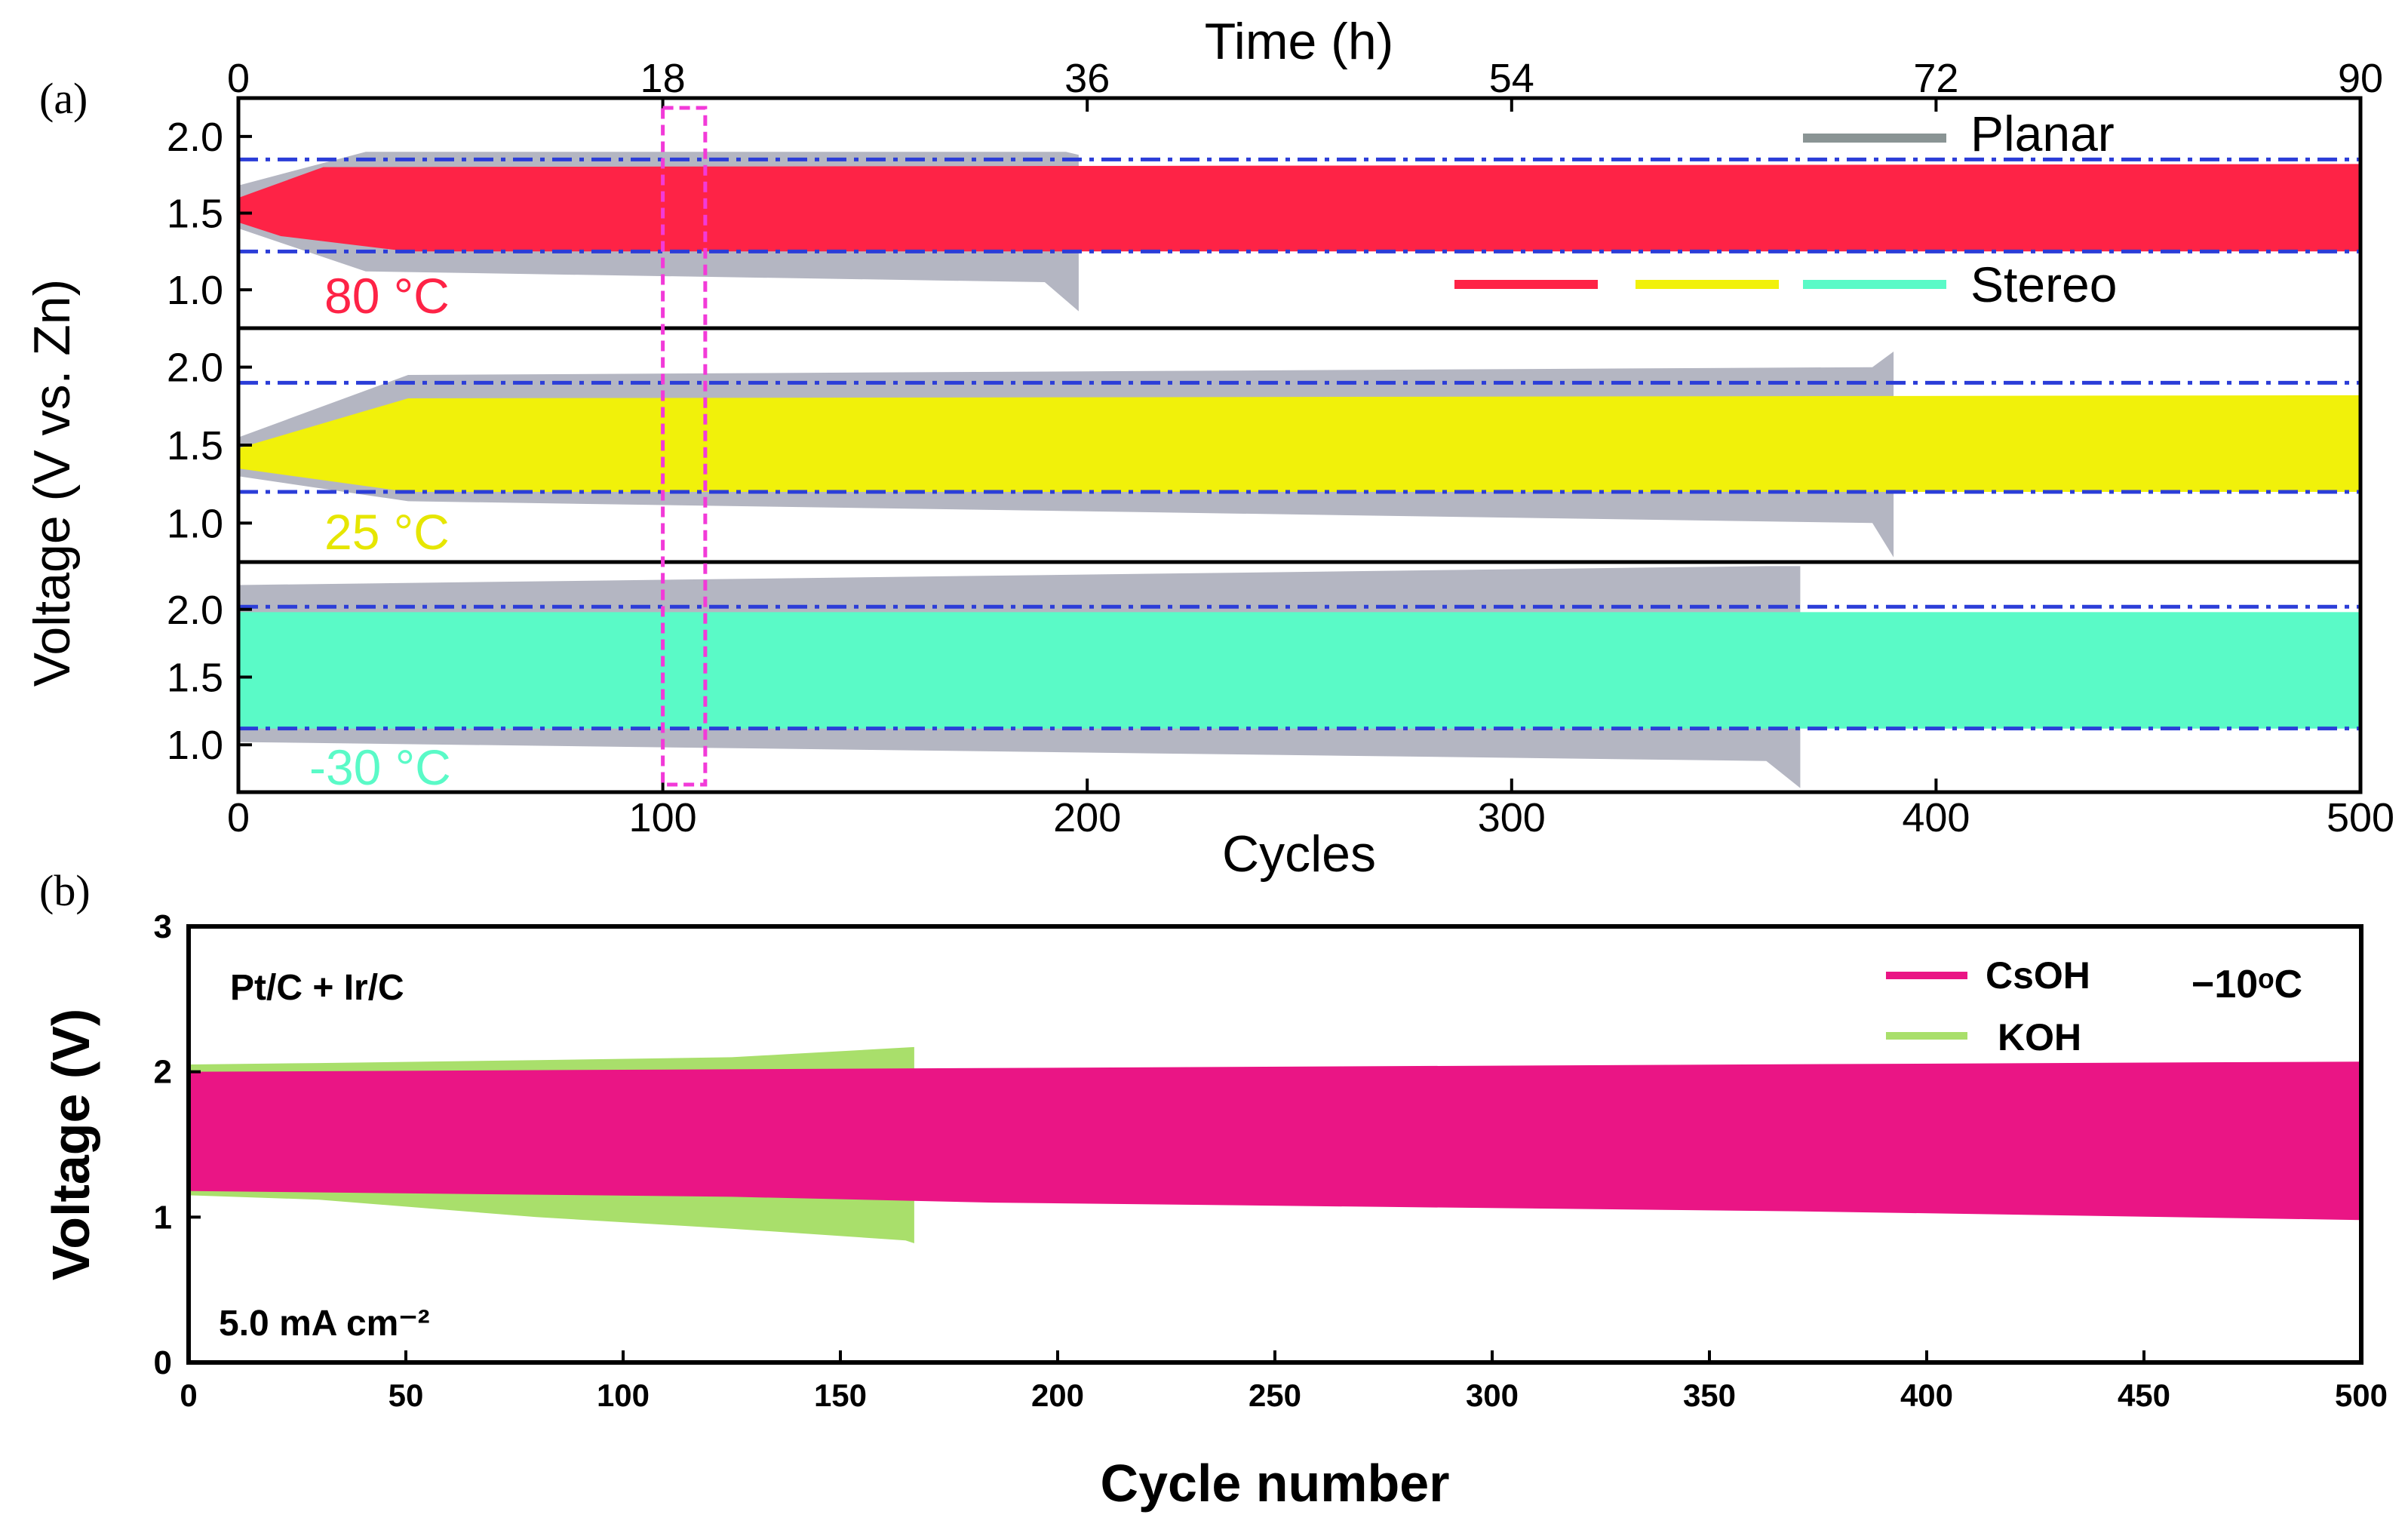 The image size is (2408, 1539). I want to click on legend-koh-label: KOH, so click(2039, 1037).